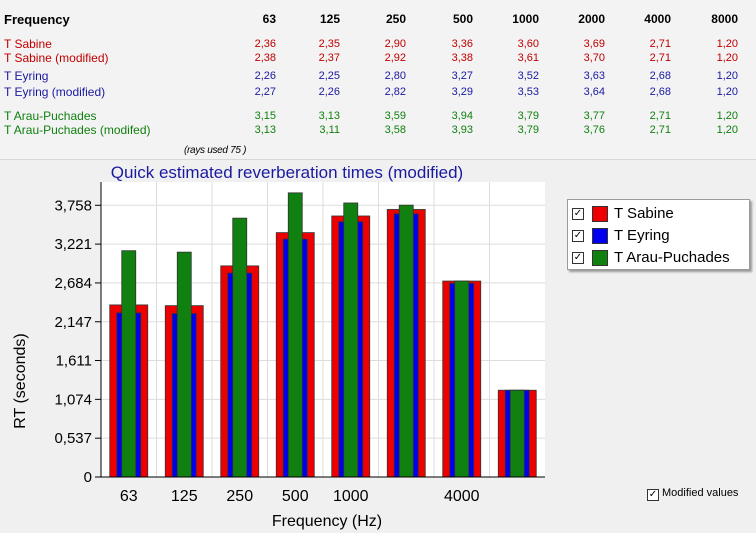 The image size is (756, 533). Describe the element at coordinates (395, 116) in the screenshot. I see `table-cell: 3,59` at that location.